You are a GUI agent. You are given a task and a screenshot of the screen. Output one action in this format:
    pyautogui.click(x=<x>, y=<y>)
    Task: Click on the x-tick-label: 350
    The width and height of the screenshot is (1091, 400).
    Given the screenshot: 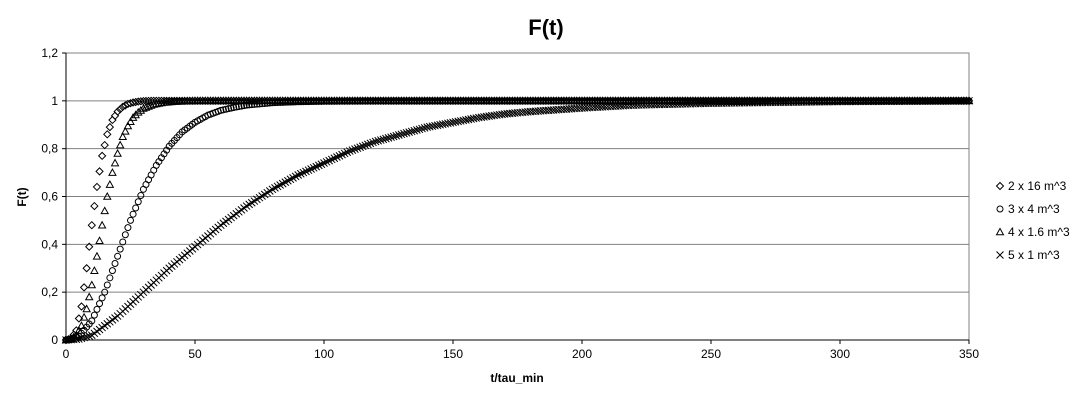 What is the action you would take?
    pyautogui.click(x=969, y=354)
    